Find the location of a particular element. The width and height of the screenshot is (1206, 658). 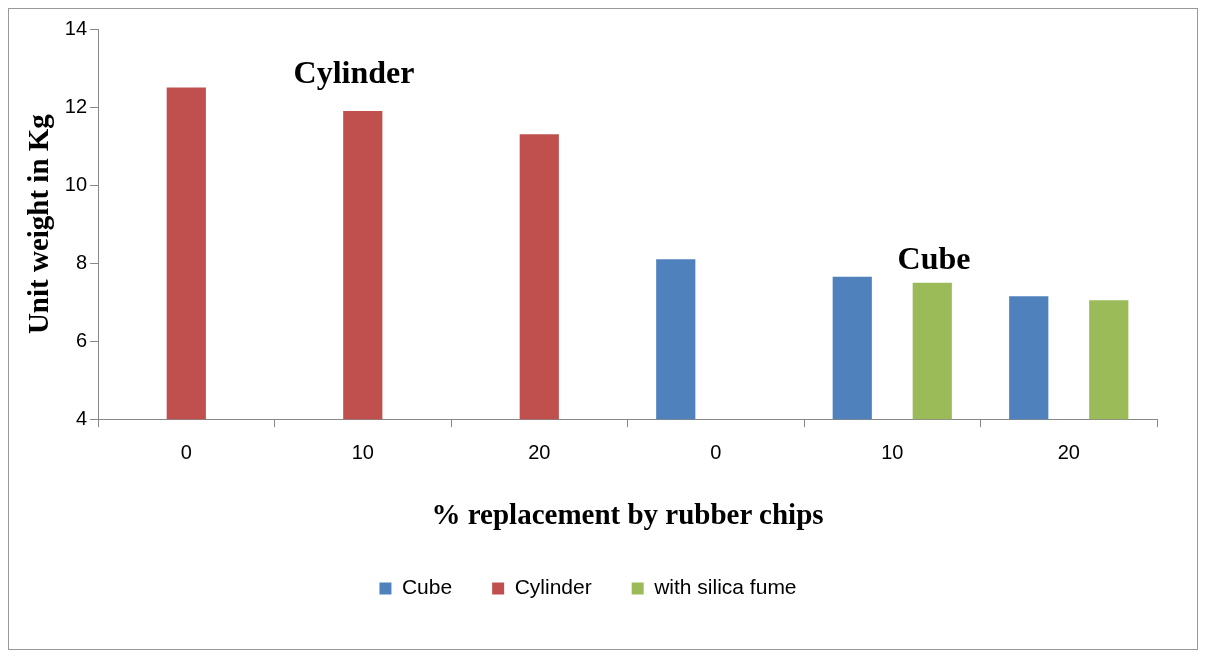

annotation: Cylinder is located at coordinates (354, 72).